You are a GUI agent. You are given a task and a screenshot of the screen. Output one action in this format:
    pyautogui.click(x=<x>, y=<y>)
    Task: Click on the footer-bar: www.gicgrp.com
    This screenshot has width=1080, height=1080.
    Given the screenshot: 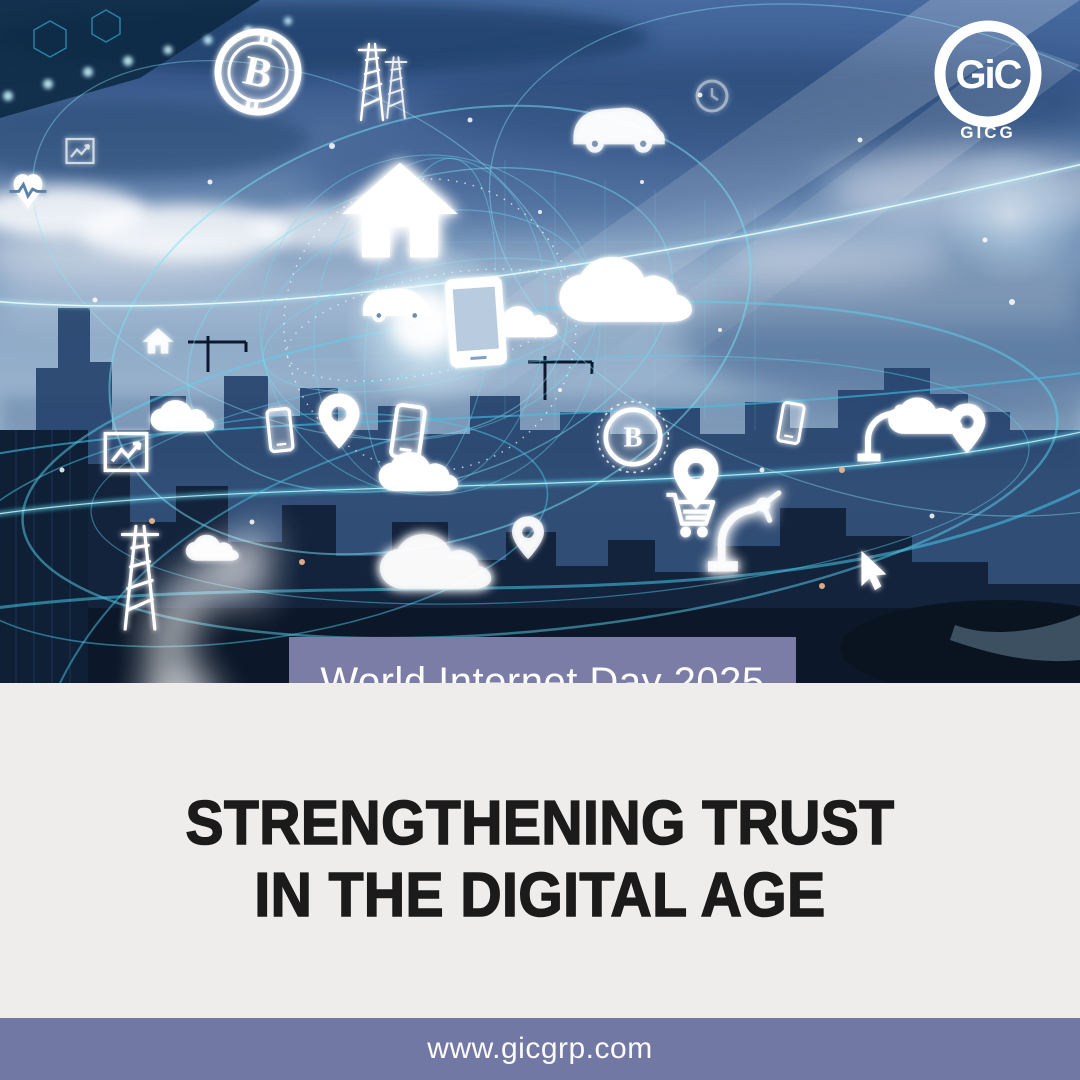 What is the action you would take?
    pyautogui.click(x=540, y=1049)
    